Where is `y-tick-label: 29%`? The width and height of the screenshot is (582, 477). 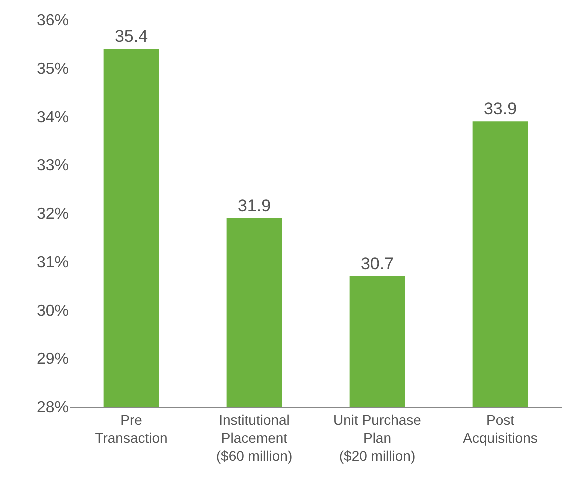 y-tick-label: 29% is located at coordinates (52, 359).